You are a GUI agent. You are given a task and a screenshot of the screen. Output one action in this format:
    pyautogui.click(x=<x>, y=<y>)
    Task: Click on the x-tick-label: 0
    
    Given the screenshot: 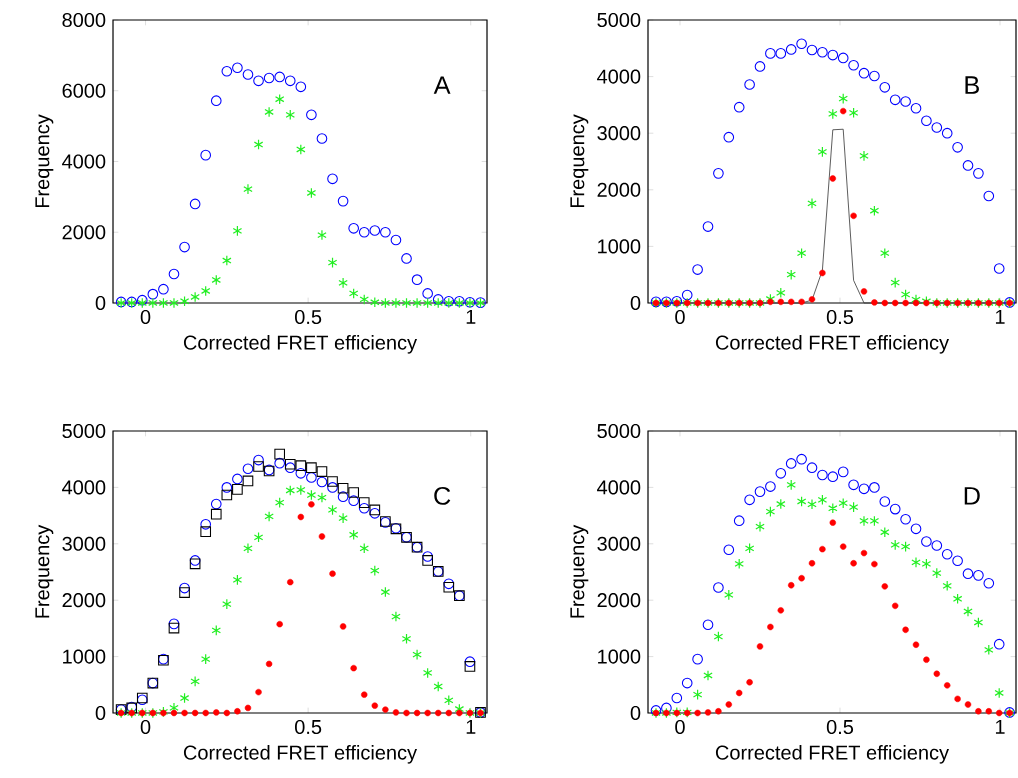 What is the action you would take?
    pyautogui.click(x=680, y=727)
    